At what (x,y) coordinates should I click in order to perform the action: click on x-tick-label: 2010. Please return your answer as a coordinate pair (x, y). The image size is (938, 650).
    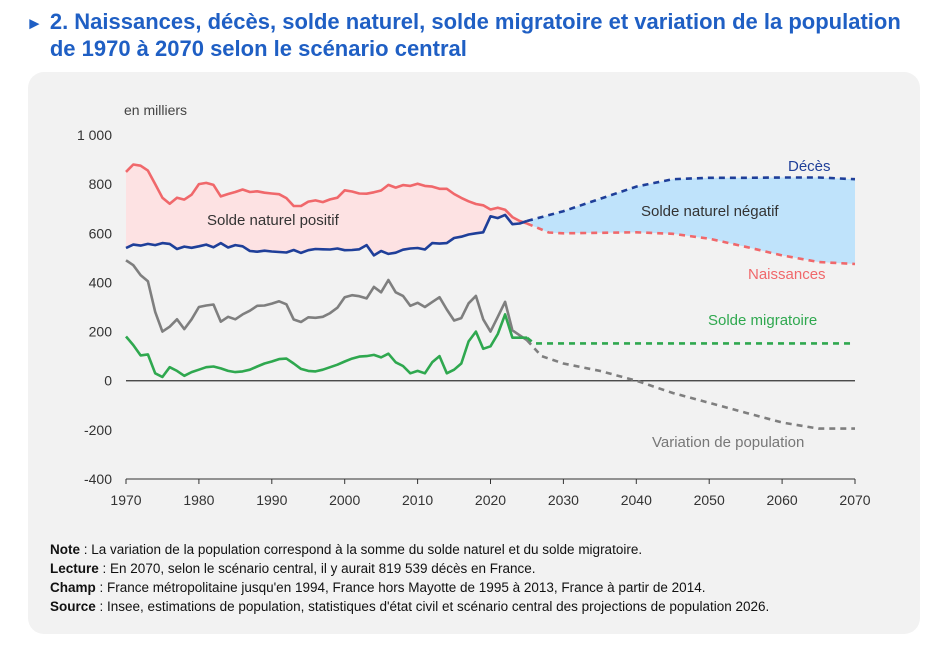
    Looking at the image, I should click on (417, 500).